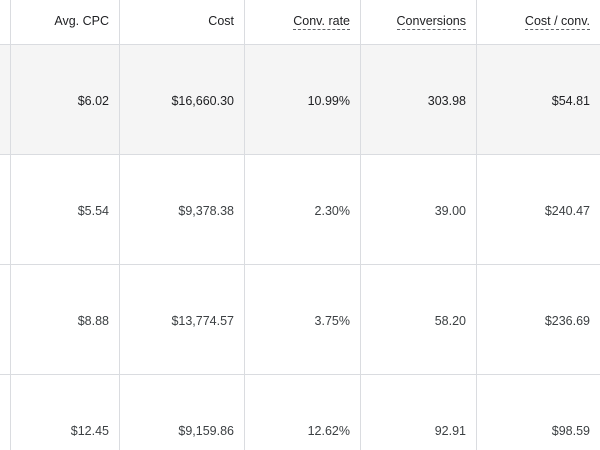  What do you see at coordinates (332, 211) in the screenshot?
I see `cell-value: 2.30%` at bounding box center [332, 211].